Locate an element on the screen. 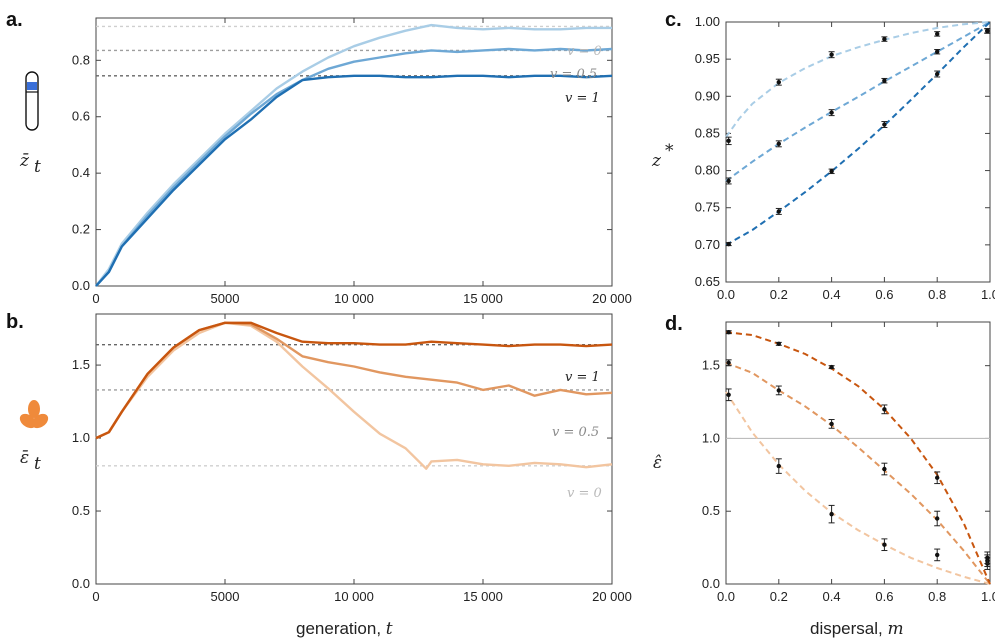 The image size is (995, 639). annotation-a-v0: v = 0 is located at coordinates (584, 51).